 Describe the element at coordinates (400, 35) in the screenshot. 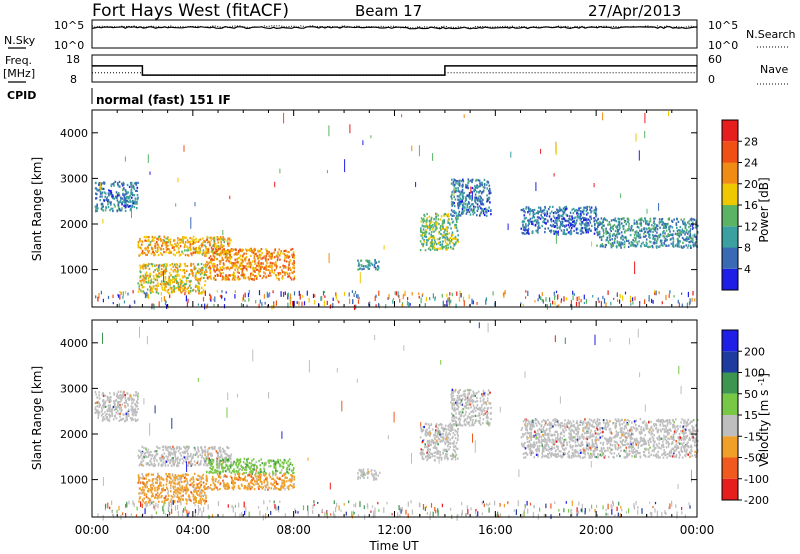

I see `noise-panel: N.Sky 10^5 10^0 10^5 10^0 N.Search` at that location.